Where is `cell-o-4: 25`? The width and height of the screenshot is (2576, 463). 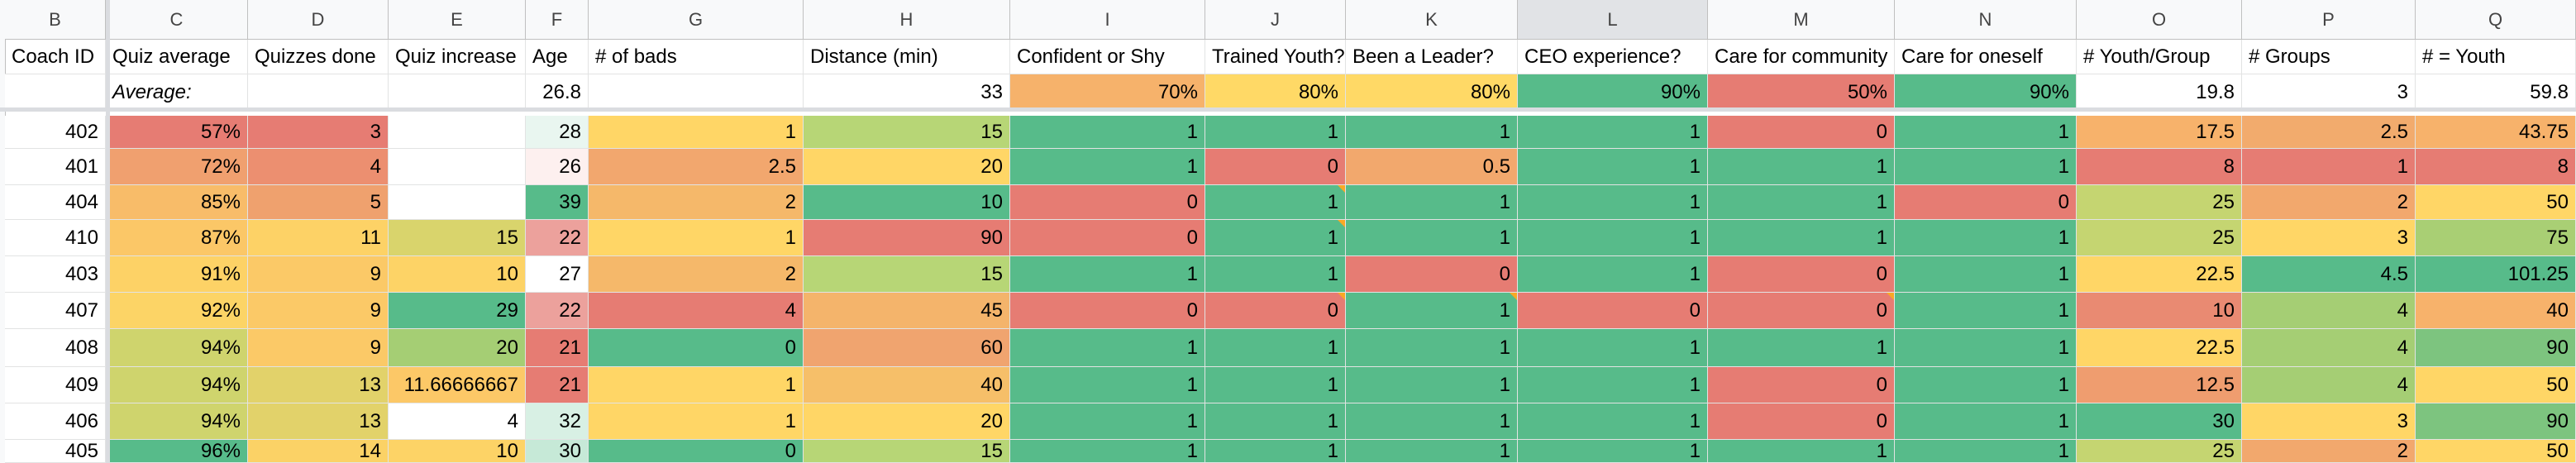
cell-o-4: 25 is located at coordinates (2159, 238).